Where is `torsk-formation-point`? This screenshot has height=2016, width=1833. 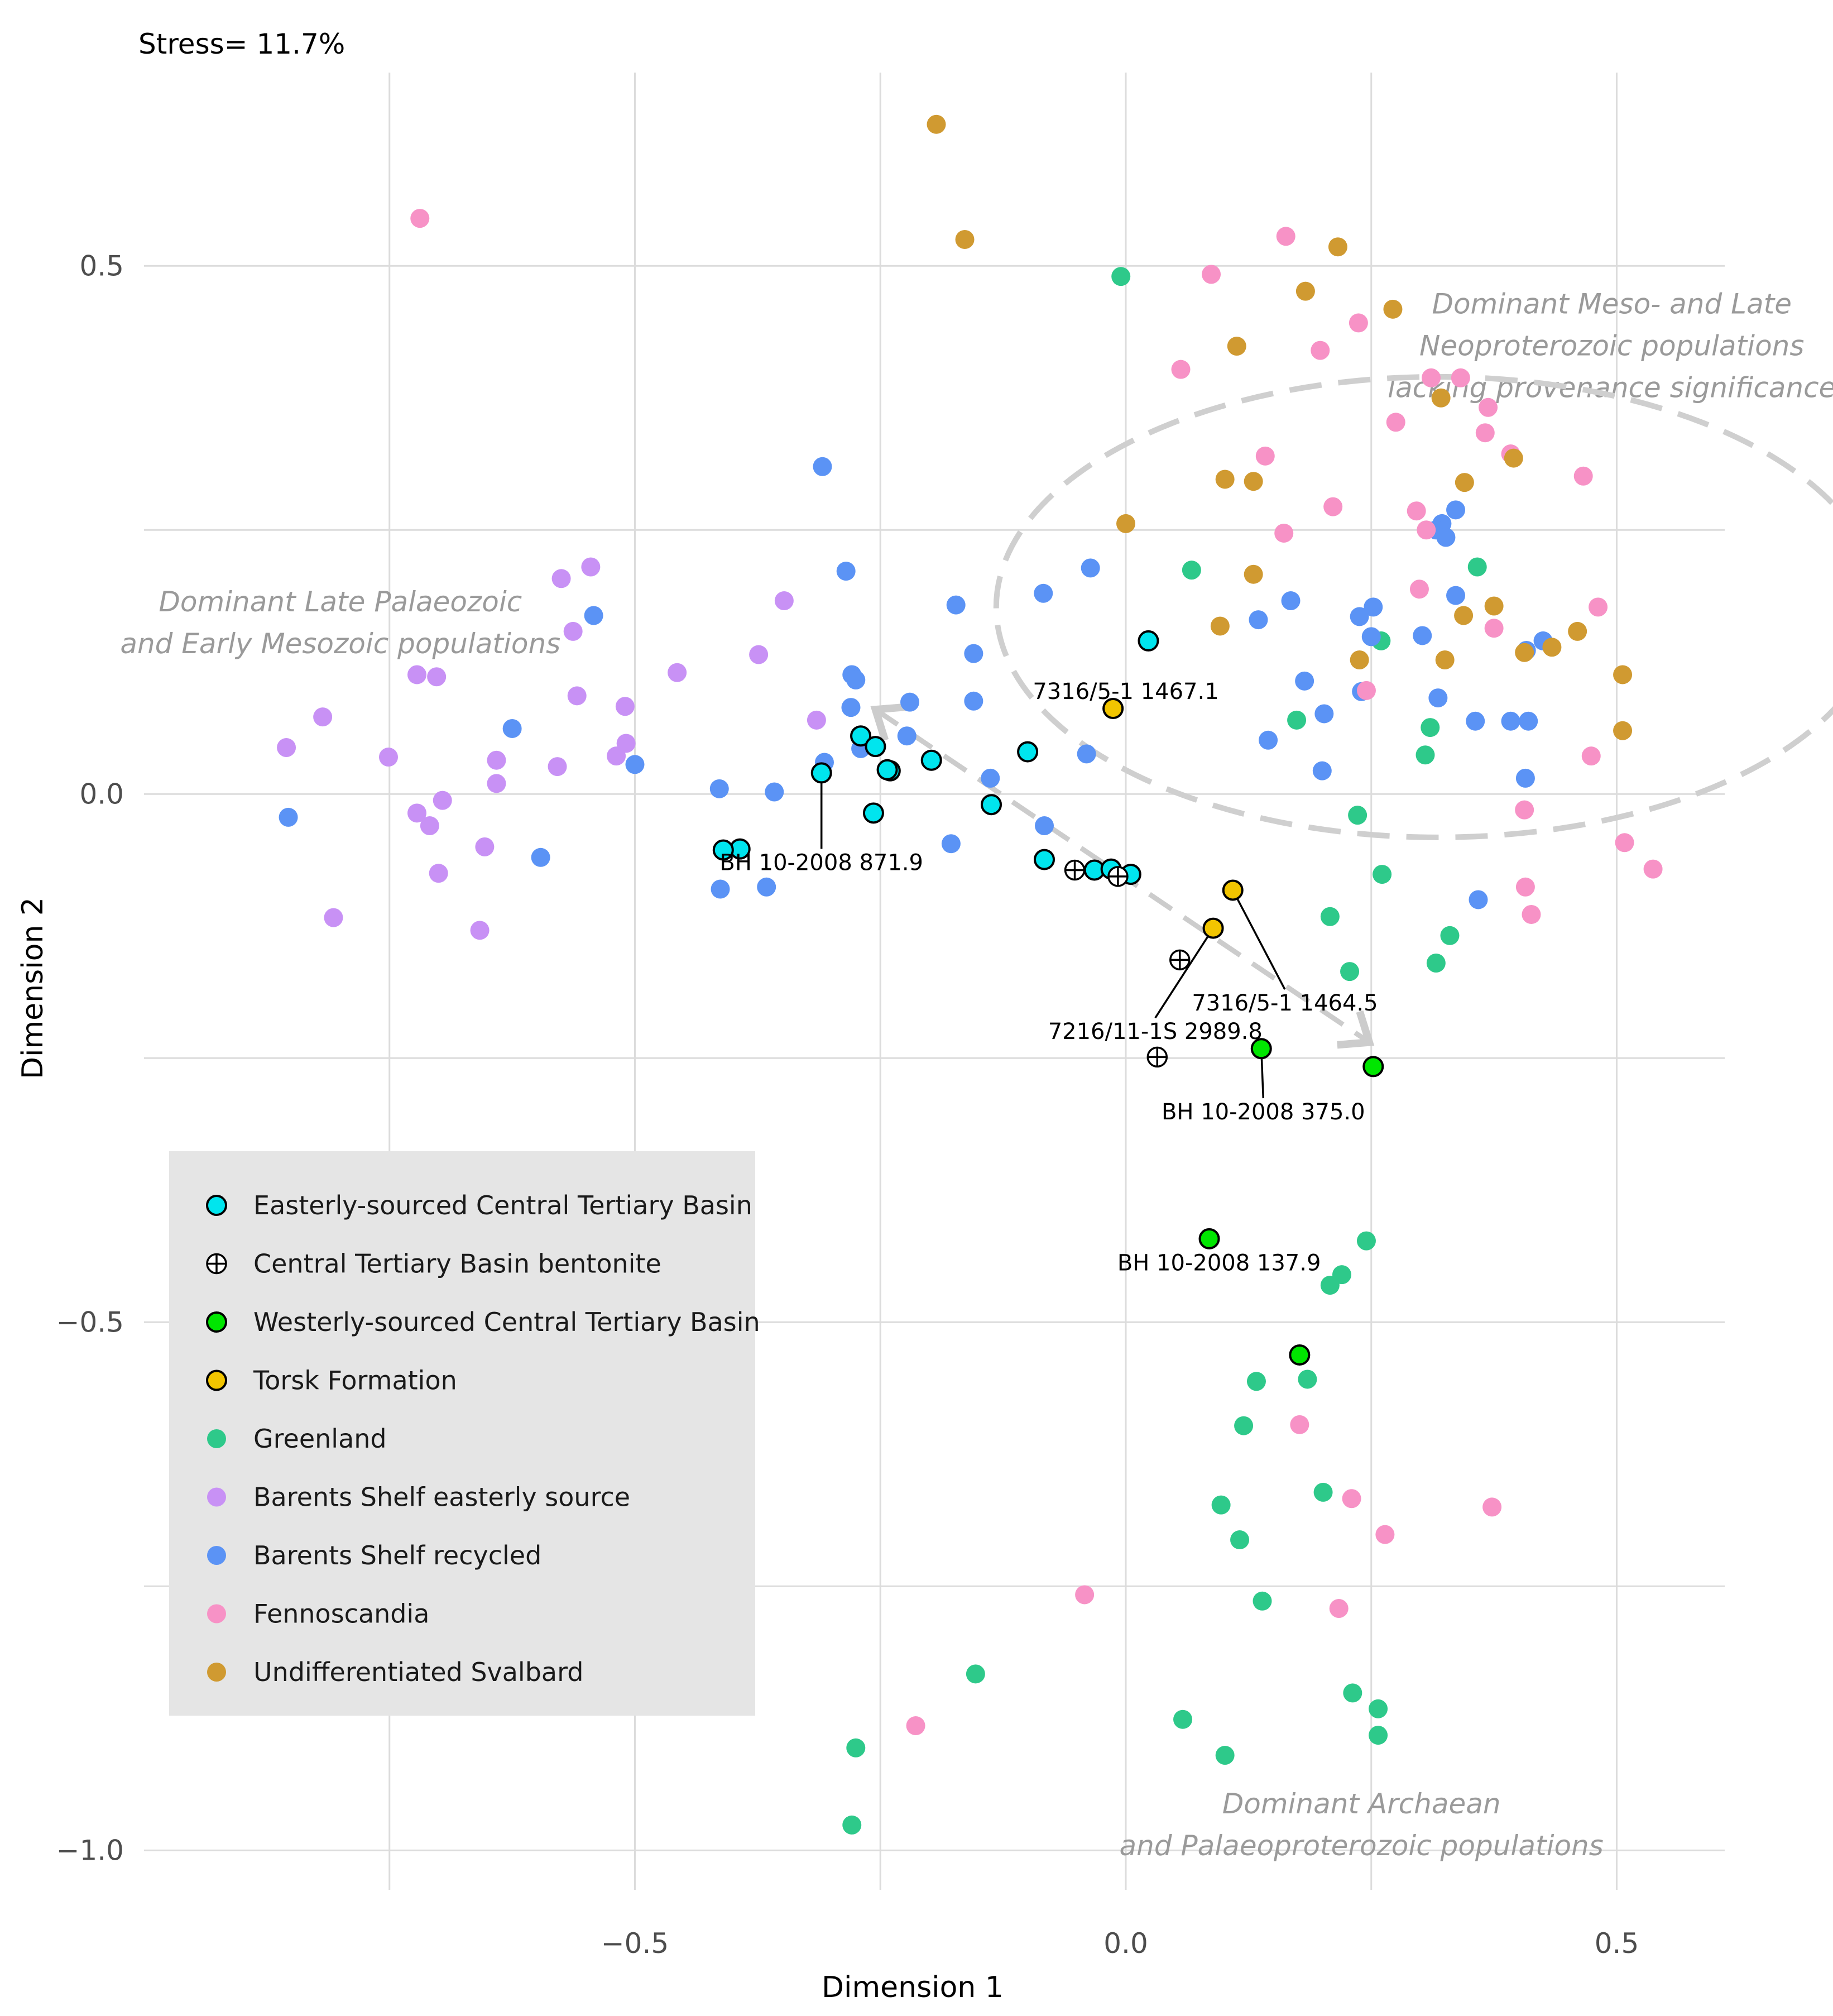 torsk-formation-point is located at coordinates (1233, 890).